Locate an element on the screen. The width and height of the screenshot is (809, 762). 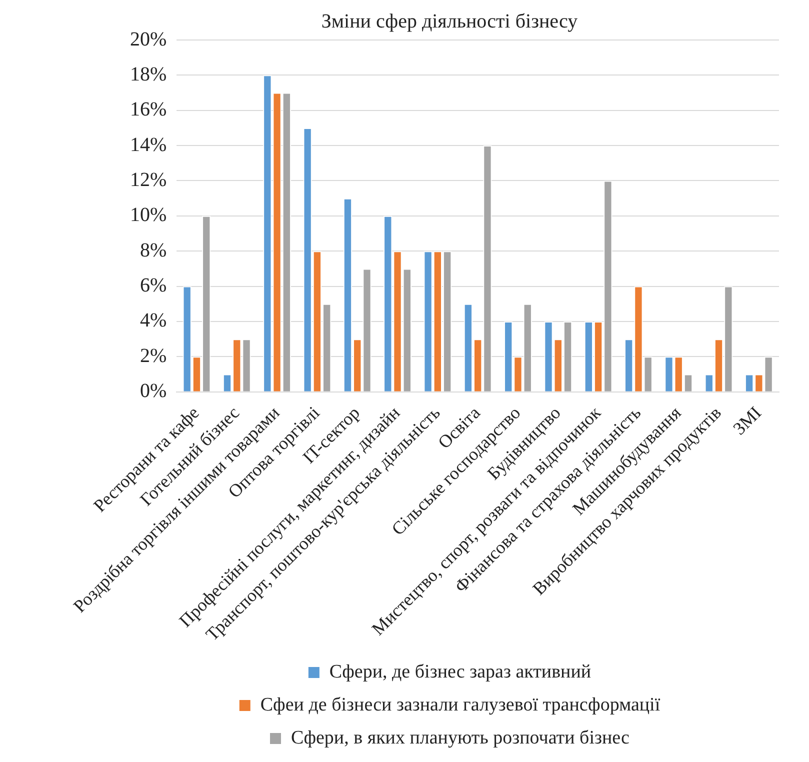
x-tick-label: ЗМІ is located at coordinates (747, 420).